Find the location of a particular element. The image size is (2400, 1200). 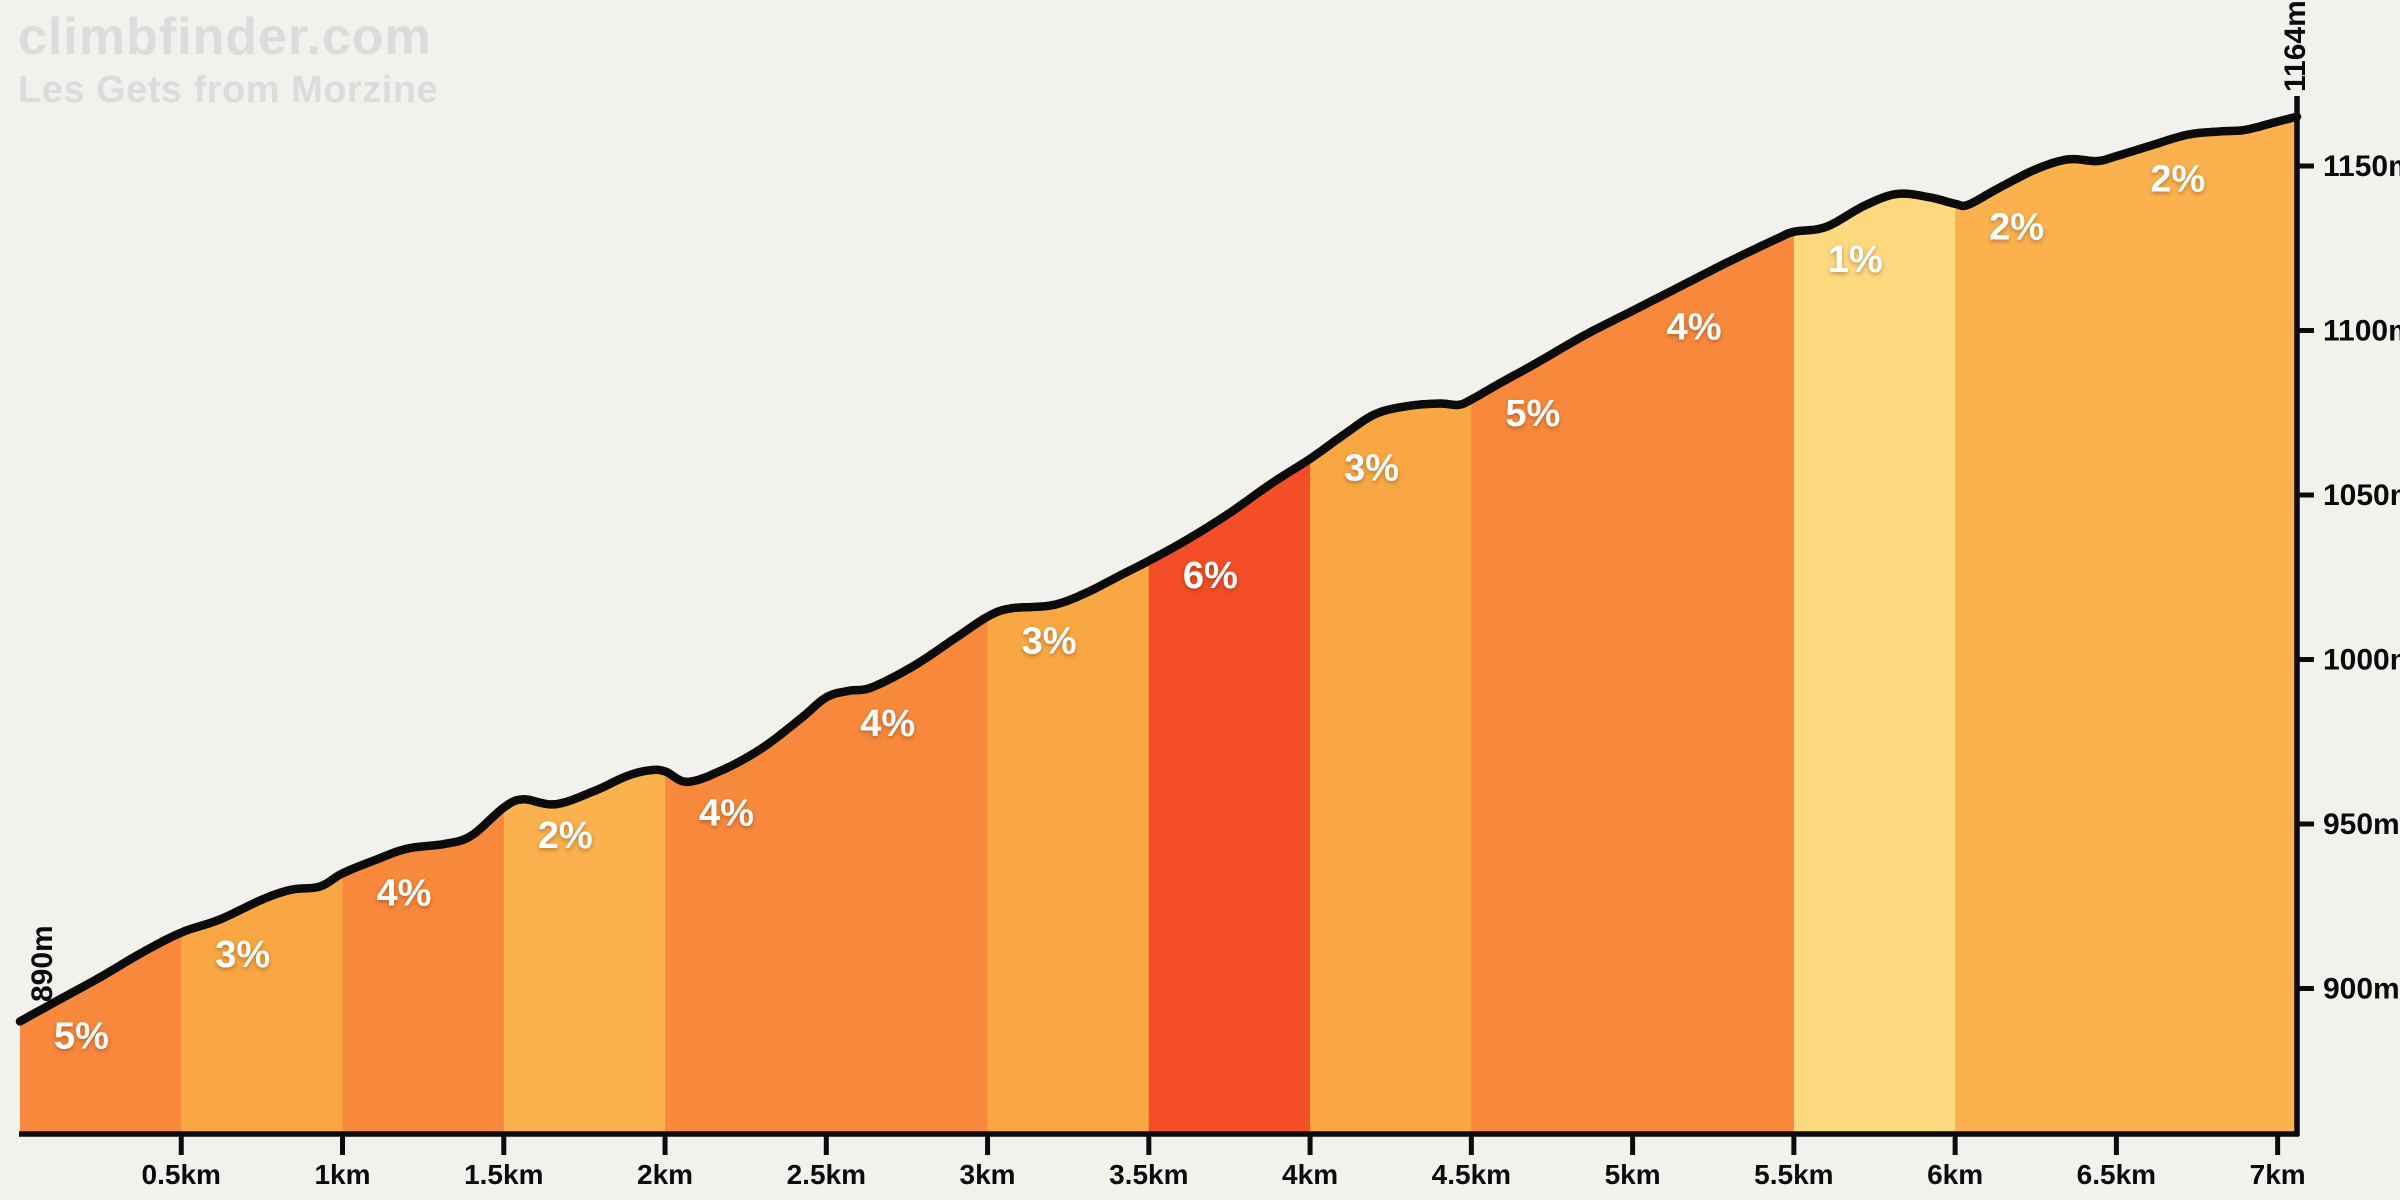

segment-fill-1km-1.5km is located at coordinates (423, 970).